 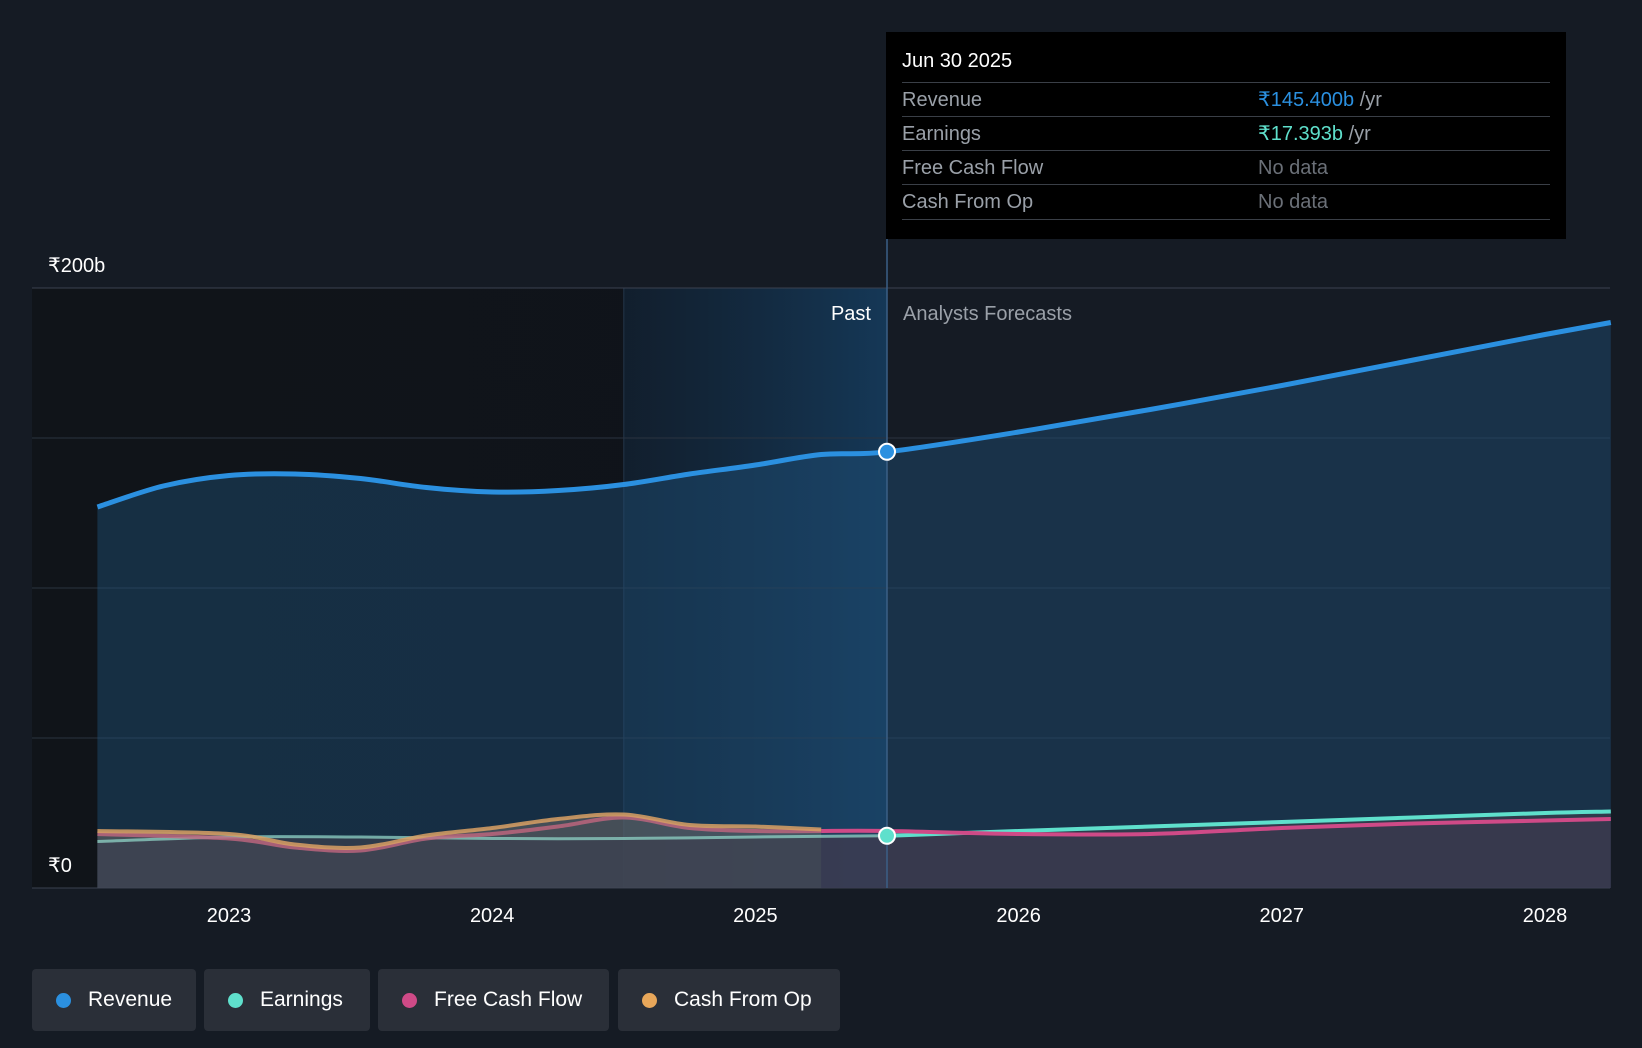 I want to click on x-tick-label: 2027, so click(x=1282, y=916).